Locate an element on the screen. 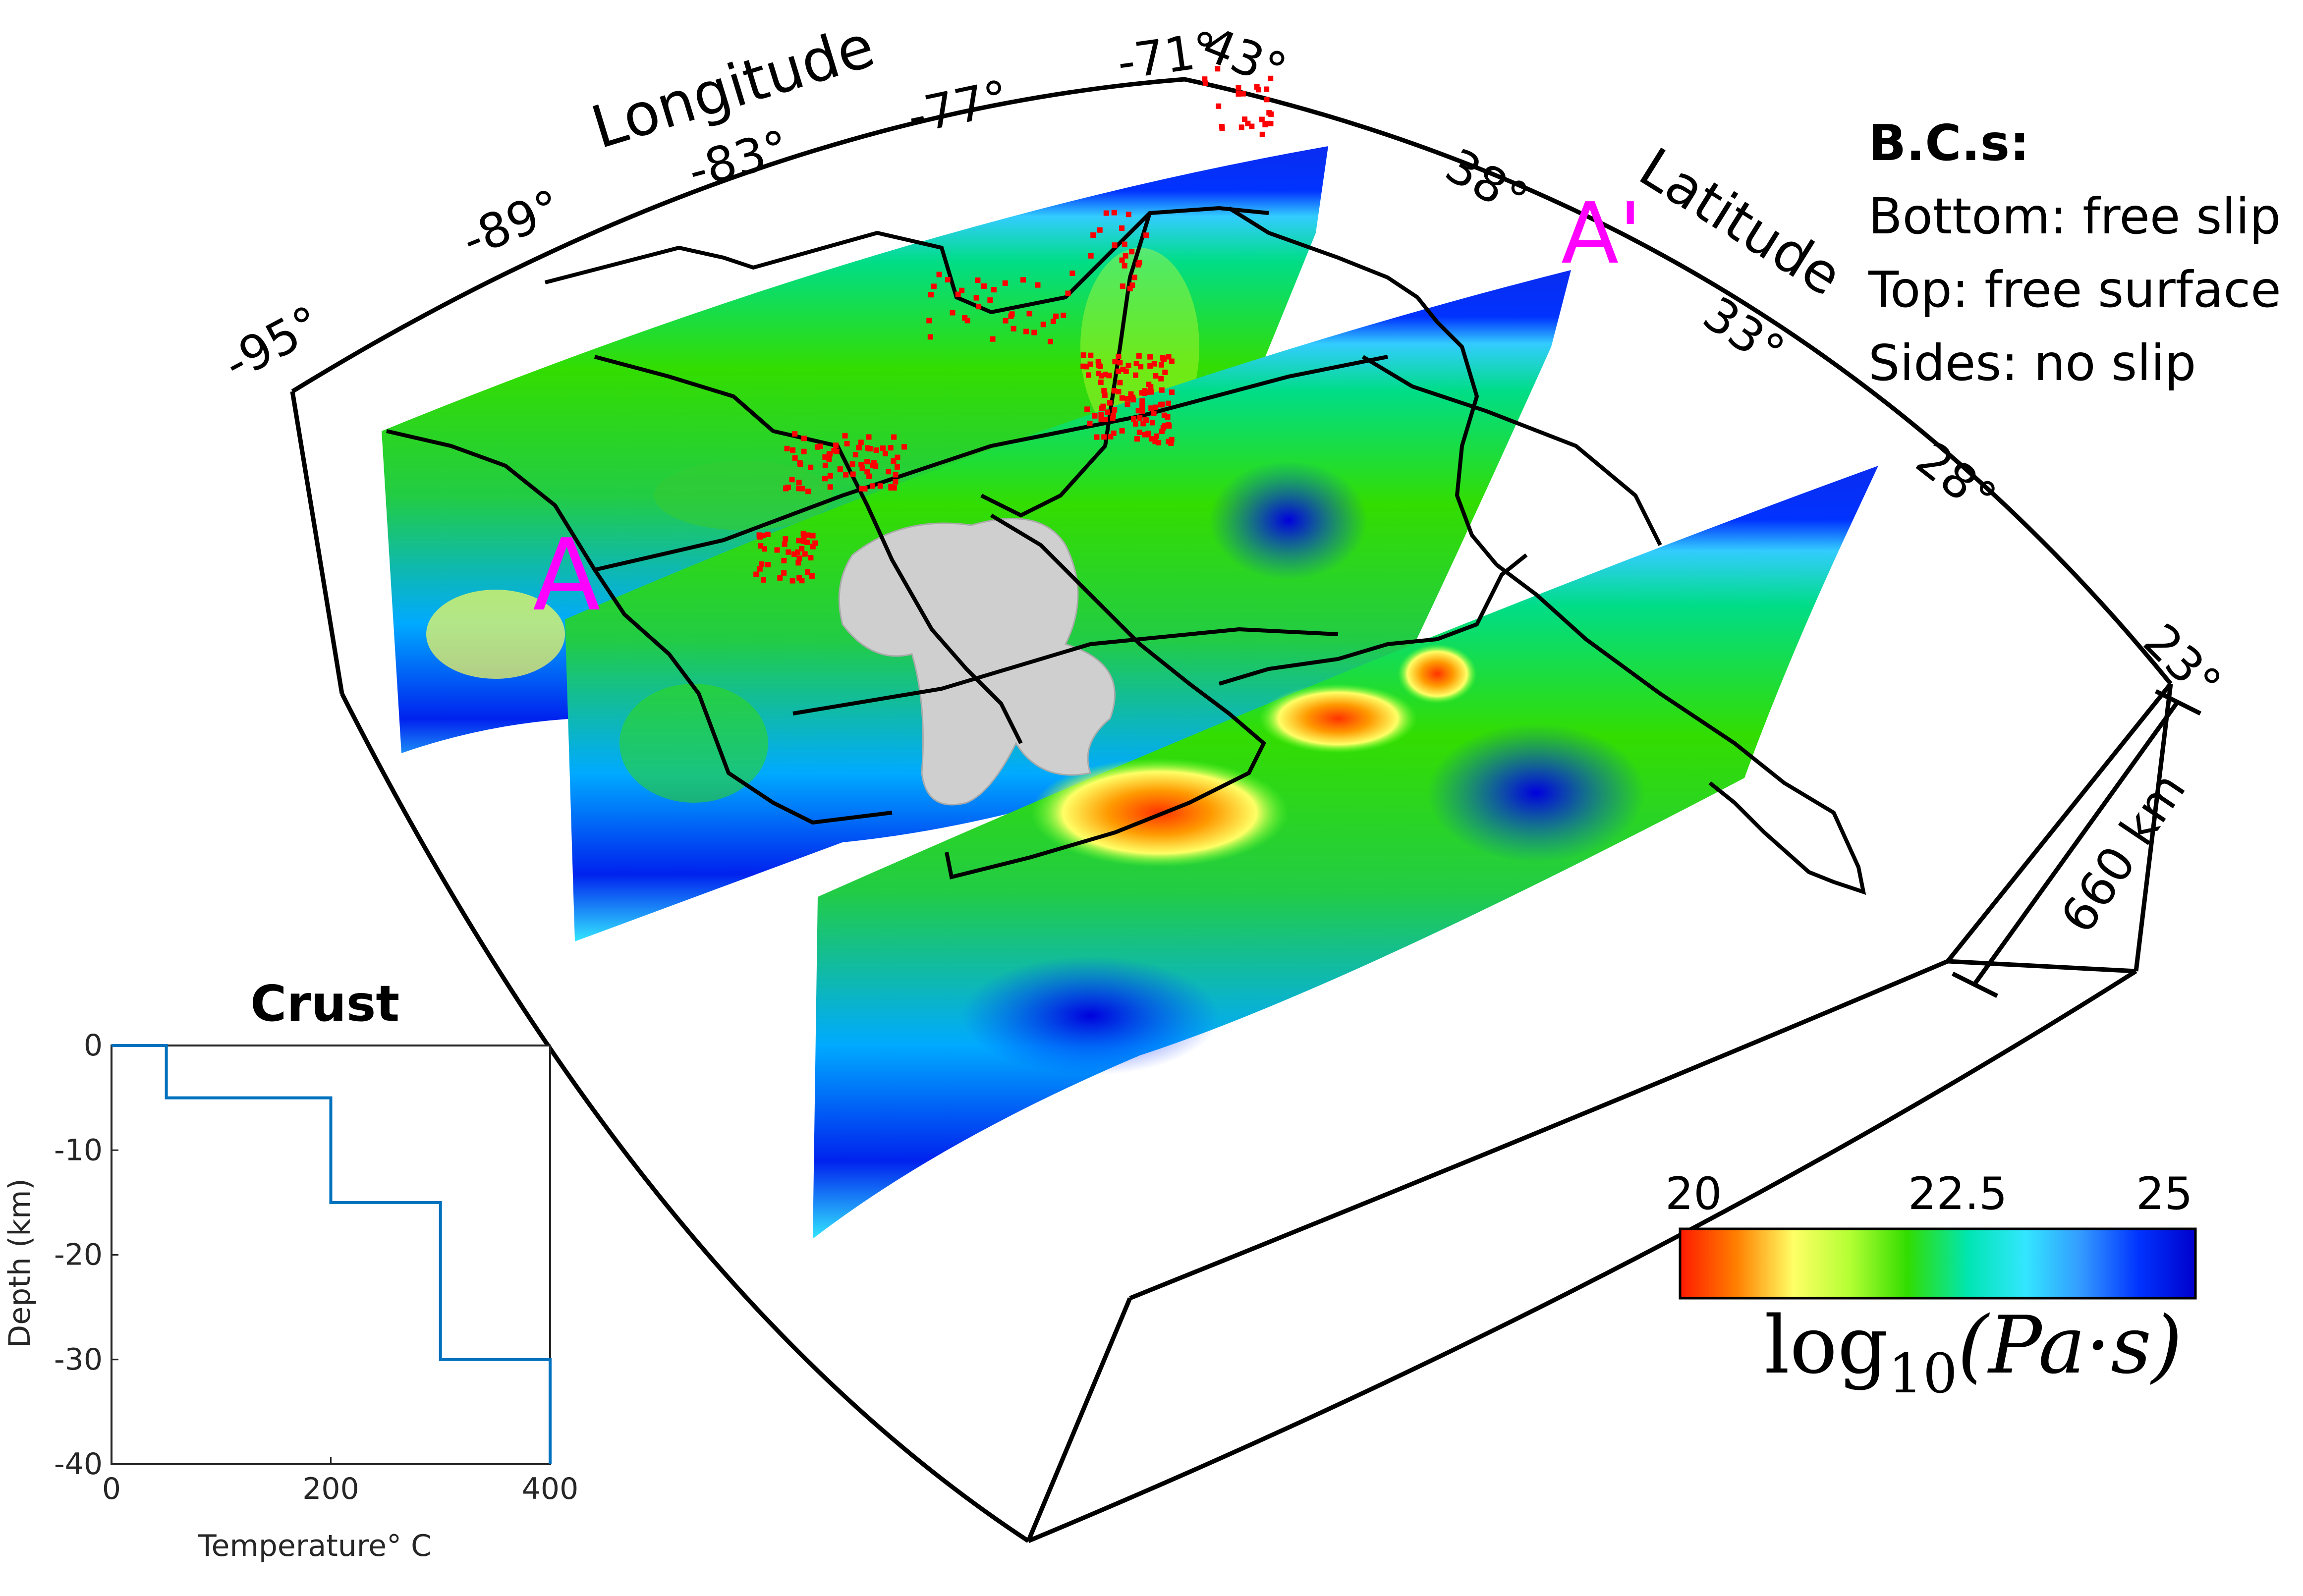 Image resolution: width=2303 pixels, height=1596 pixels. boundary-condition-top: Top: free surface is located at coordinates (2074, 290).